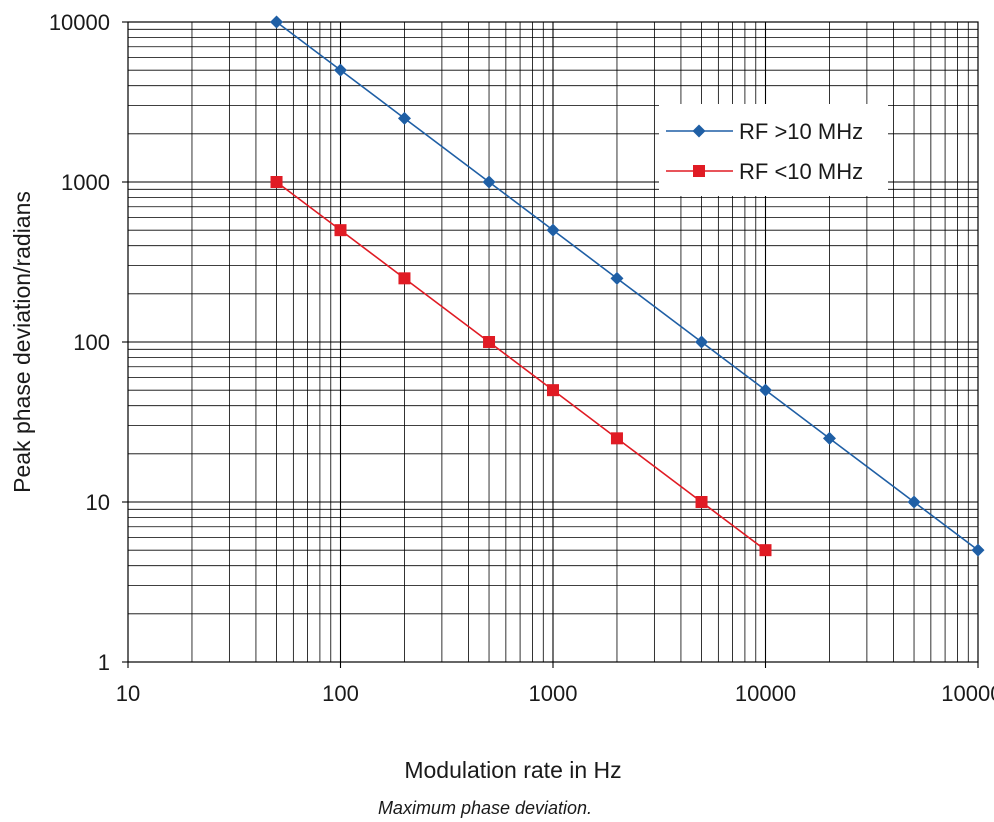 This screenshot has height=822, width=994. What do you see at coordinates (553, 693) in the screenshot?
I see `x-tick-label: 1000` at bounding box center [553, 693].